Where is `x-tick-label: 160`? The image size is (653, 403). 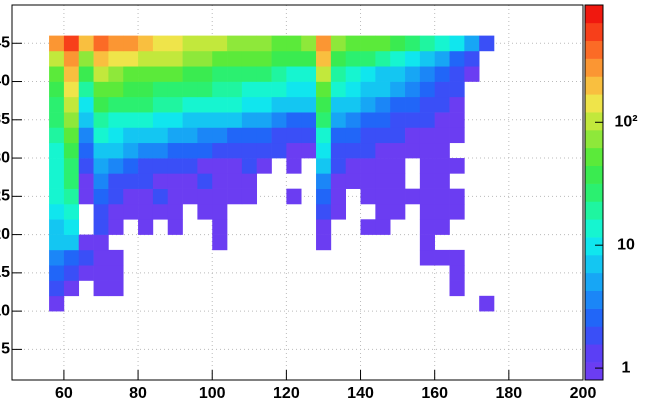 x-tick-label: 160 is located at coordinates (434, 393).